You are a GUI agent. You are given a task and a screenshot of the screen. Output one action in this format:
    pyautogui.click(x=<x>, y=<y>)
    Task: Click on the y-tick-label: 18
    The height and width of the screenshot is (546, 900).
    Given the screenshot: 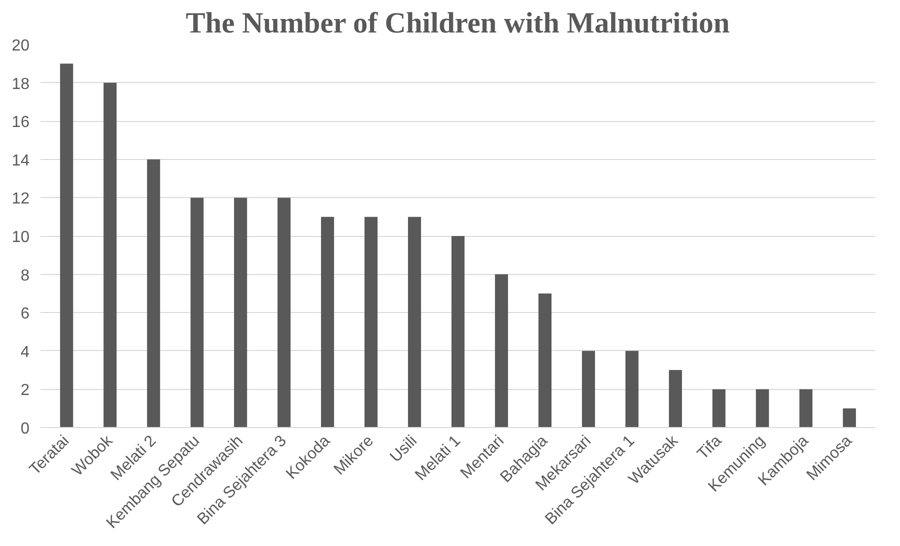 What is the action you would take?
    pyautogui.click(x=21, y=84)
    